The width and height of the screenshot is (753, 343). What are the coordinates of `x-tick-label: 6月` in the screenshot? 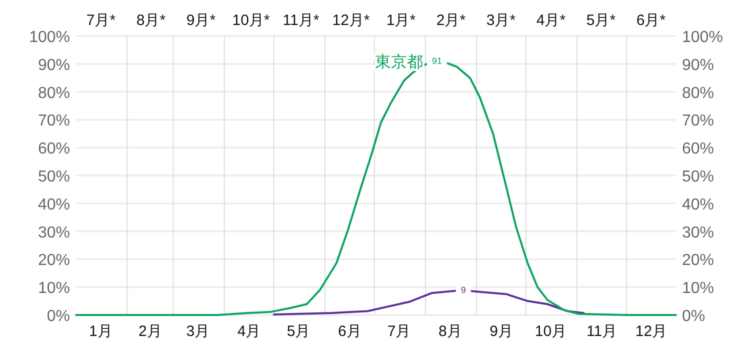 It's located at (350, 331).